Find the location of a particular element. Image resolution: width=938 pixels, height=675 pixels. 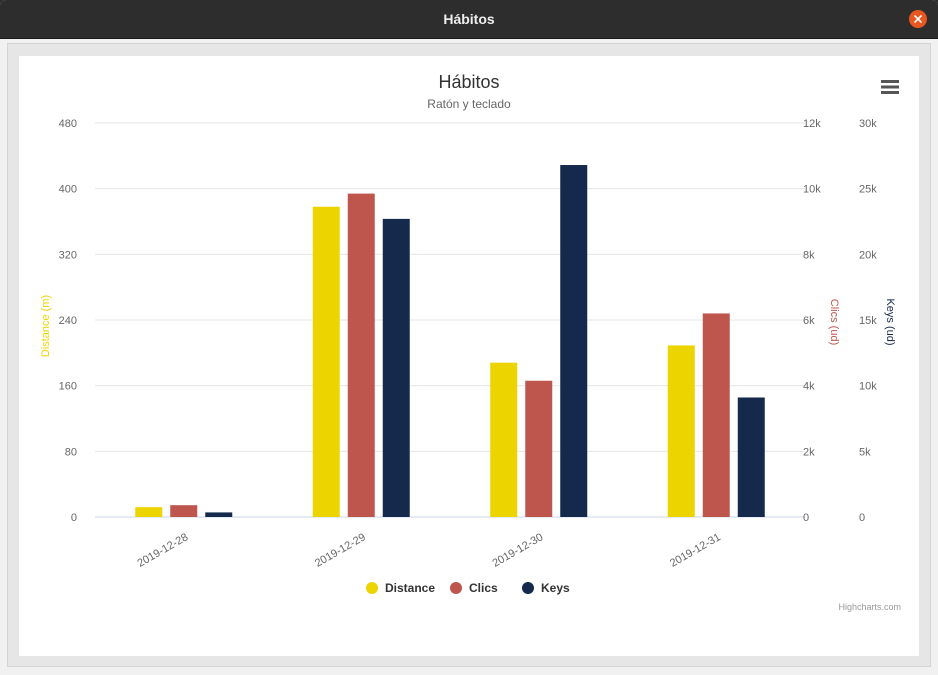

legend-item-distance: Distance is located at coordinates (400, 588).